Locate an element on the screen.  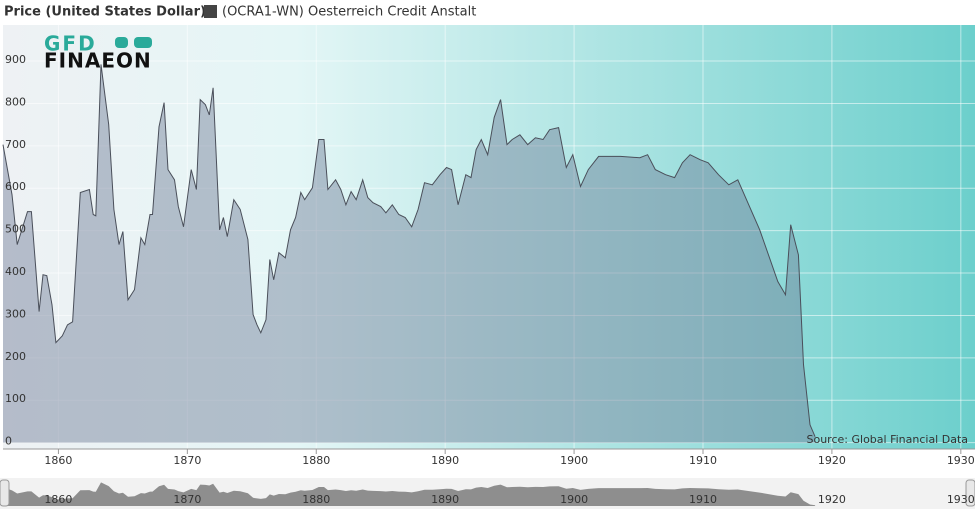
x-tick-label: 1880 is located at coordinates (316, 460).